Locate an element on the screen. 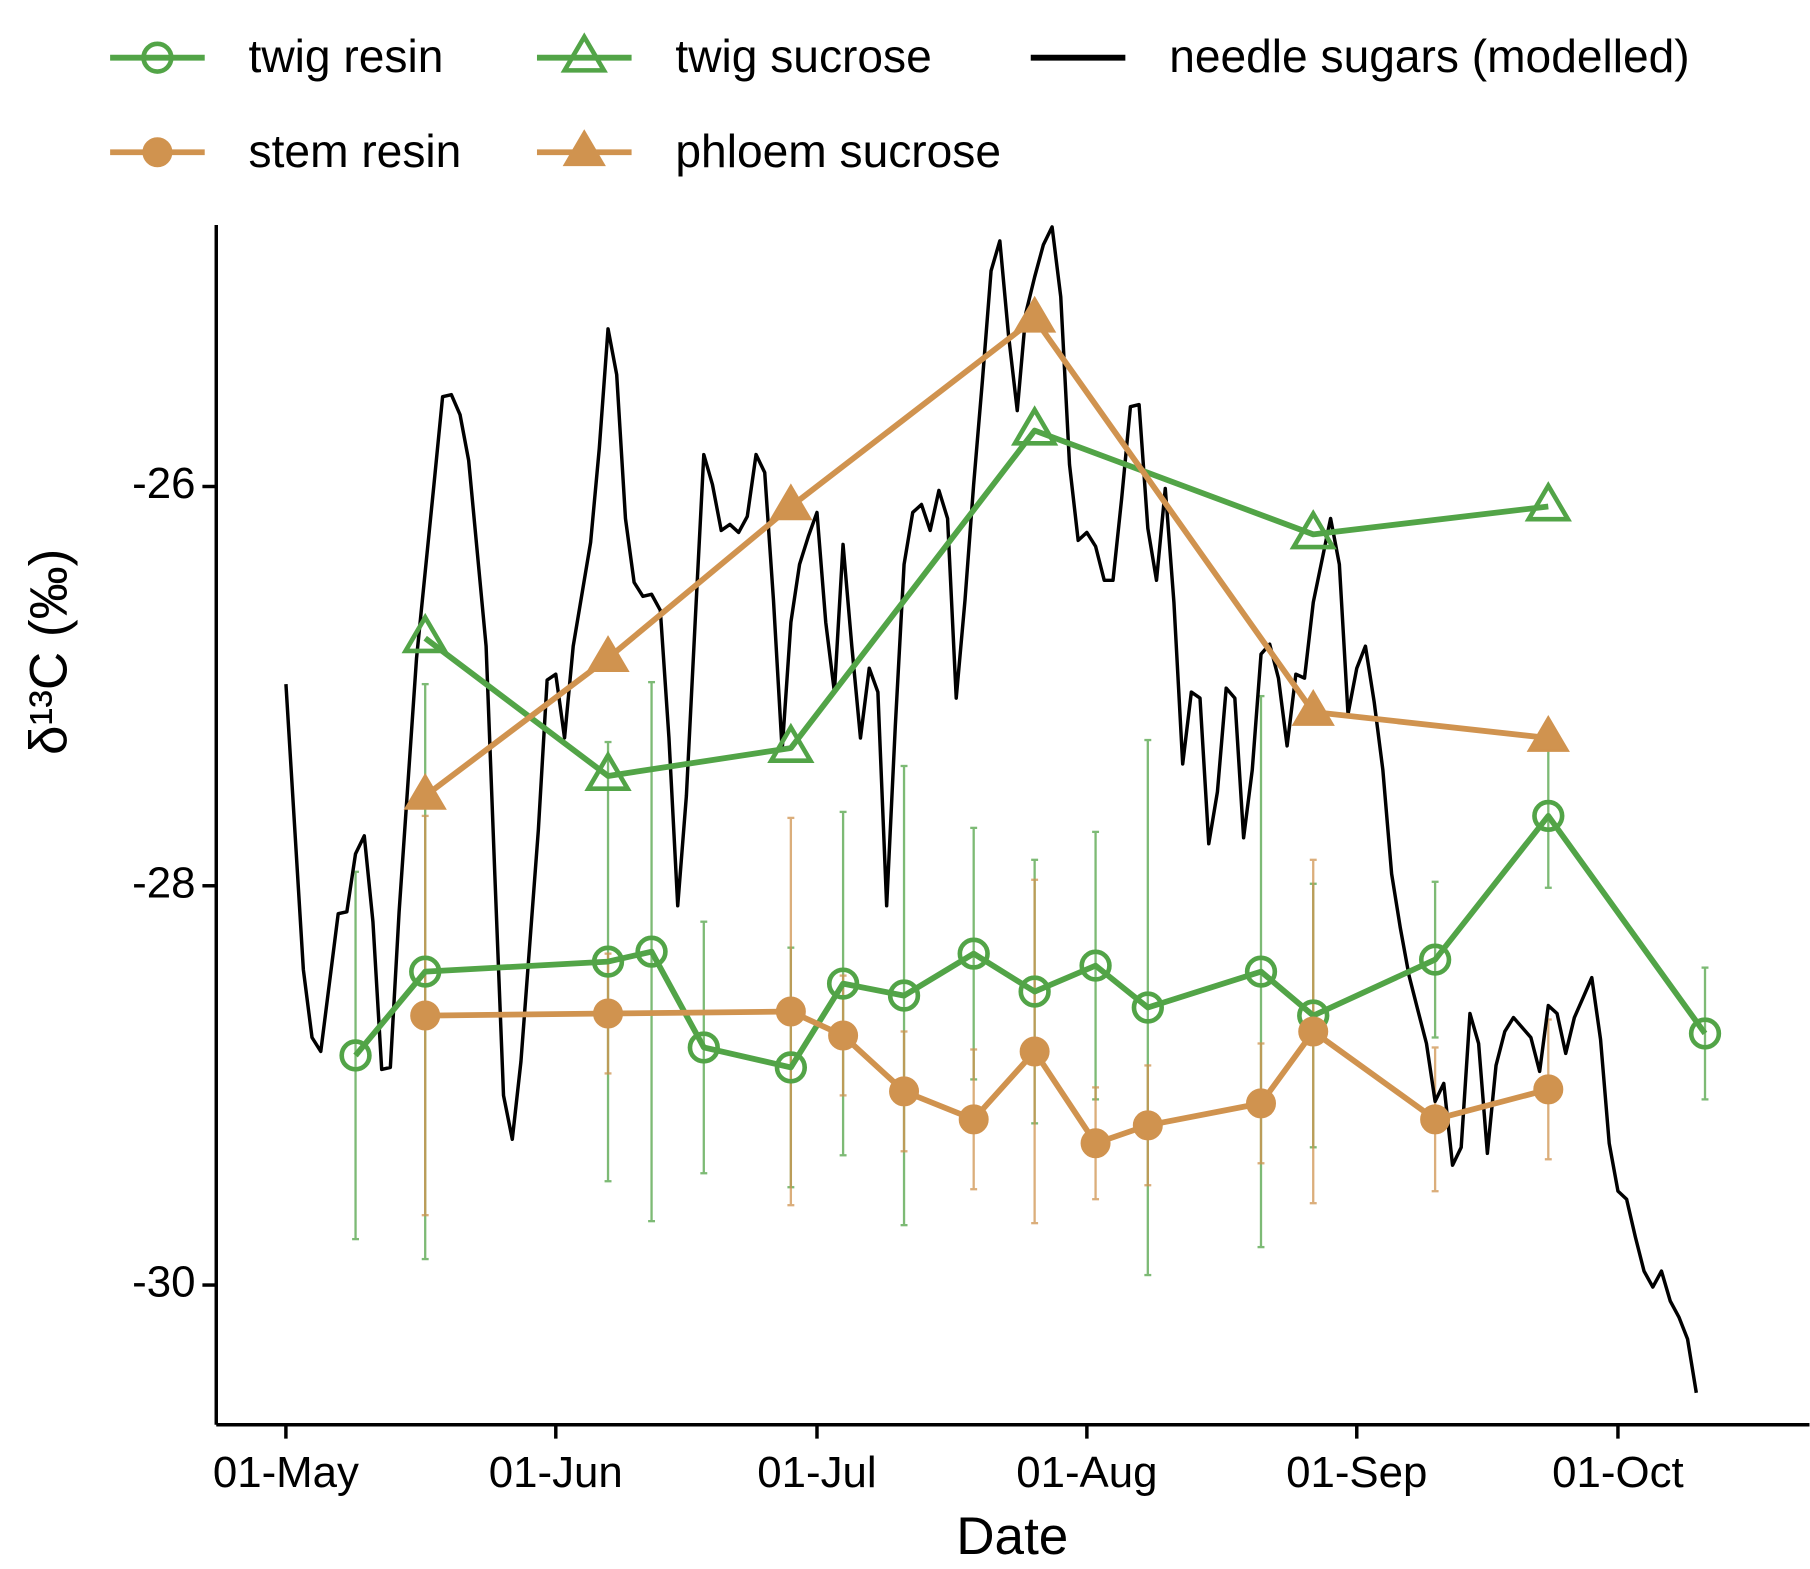 The width and height of the screenshot is (1810, 1569). x-tick-label: 01-Oct is located at coordinates (1618, 1472).